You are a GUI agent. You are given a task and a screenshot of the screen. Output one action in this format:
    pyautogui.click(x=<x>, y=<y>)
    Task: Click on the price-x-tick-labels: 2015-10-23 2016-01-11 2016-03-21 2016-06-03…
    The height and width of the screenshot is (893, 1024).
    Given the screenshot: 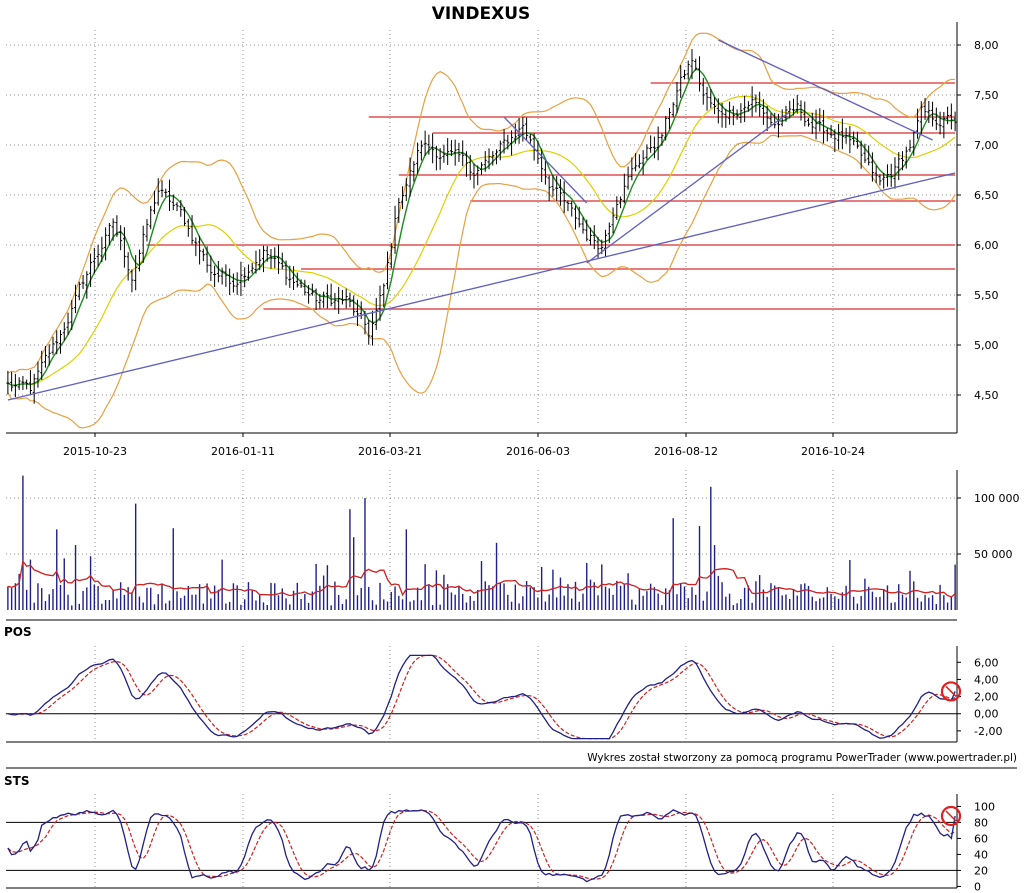 What is the action you would take?
    pyautogui.click(x=464, y=445)
    